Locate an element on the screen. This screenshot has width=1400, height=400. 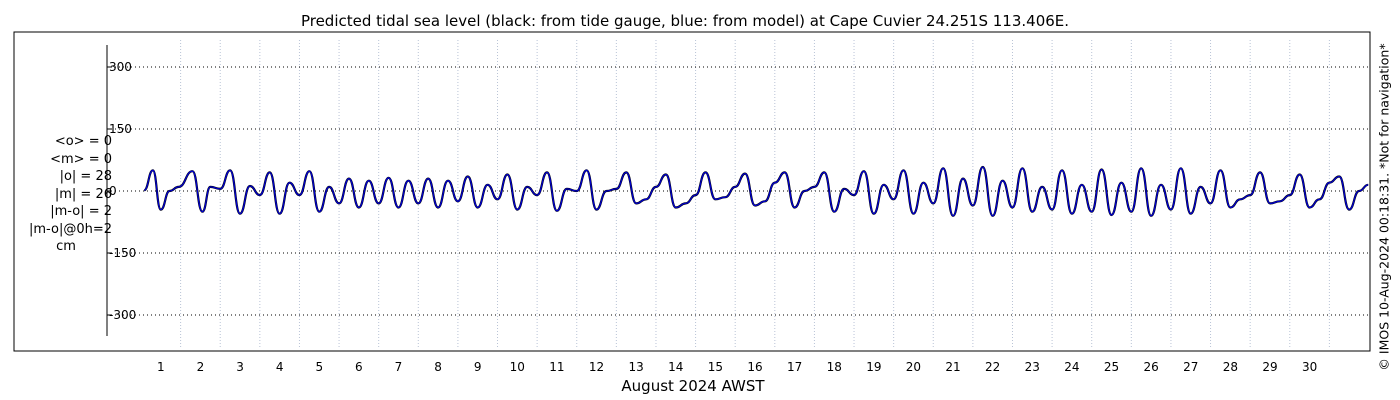
x-tick-label: 14 is located at coordinates (675, 367).